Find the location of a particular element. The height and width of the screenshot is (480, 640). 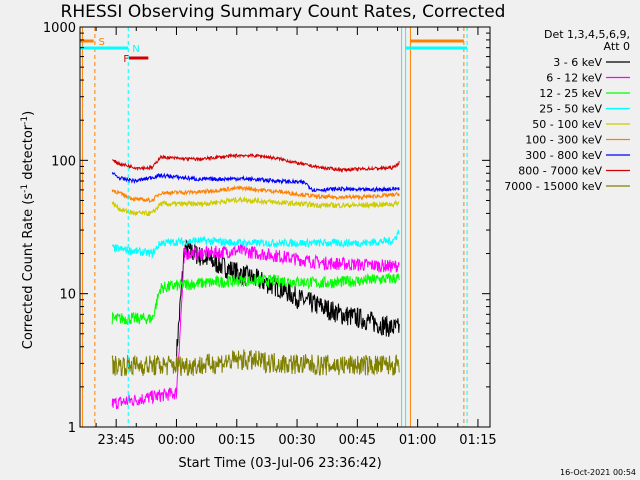

x-tick-label: 23:45 is located at coordinates (115, 440).